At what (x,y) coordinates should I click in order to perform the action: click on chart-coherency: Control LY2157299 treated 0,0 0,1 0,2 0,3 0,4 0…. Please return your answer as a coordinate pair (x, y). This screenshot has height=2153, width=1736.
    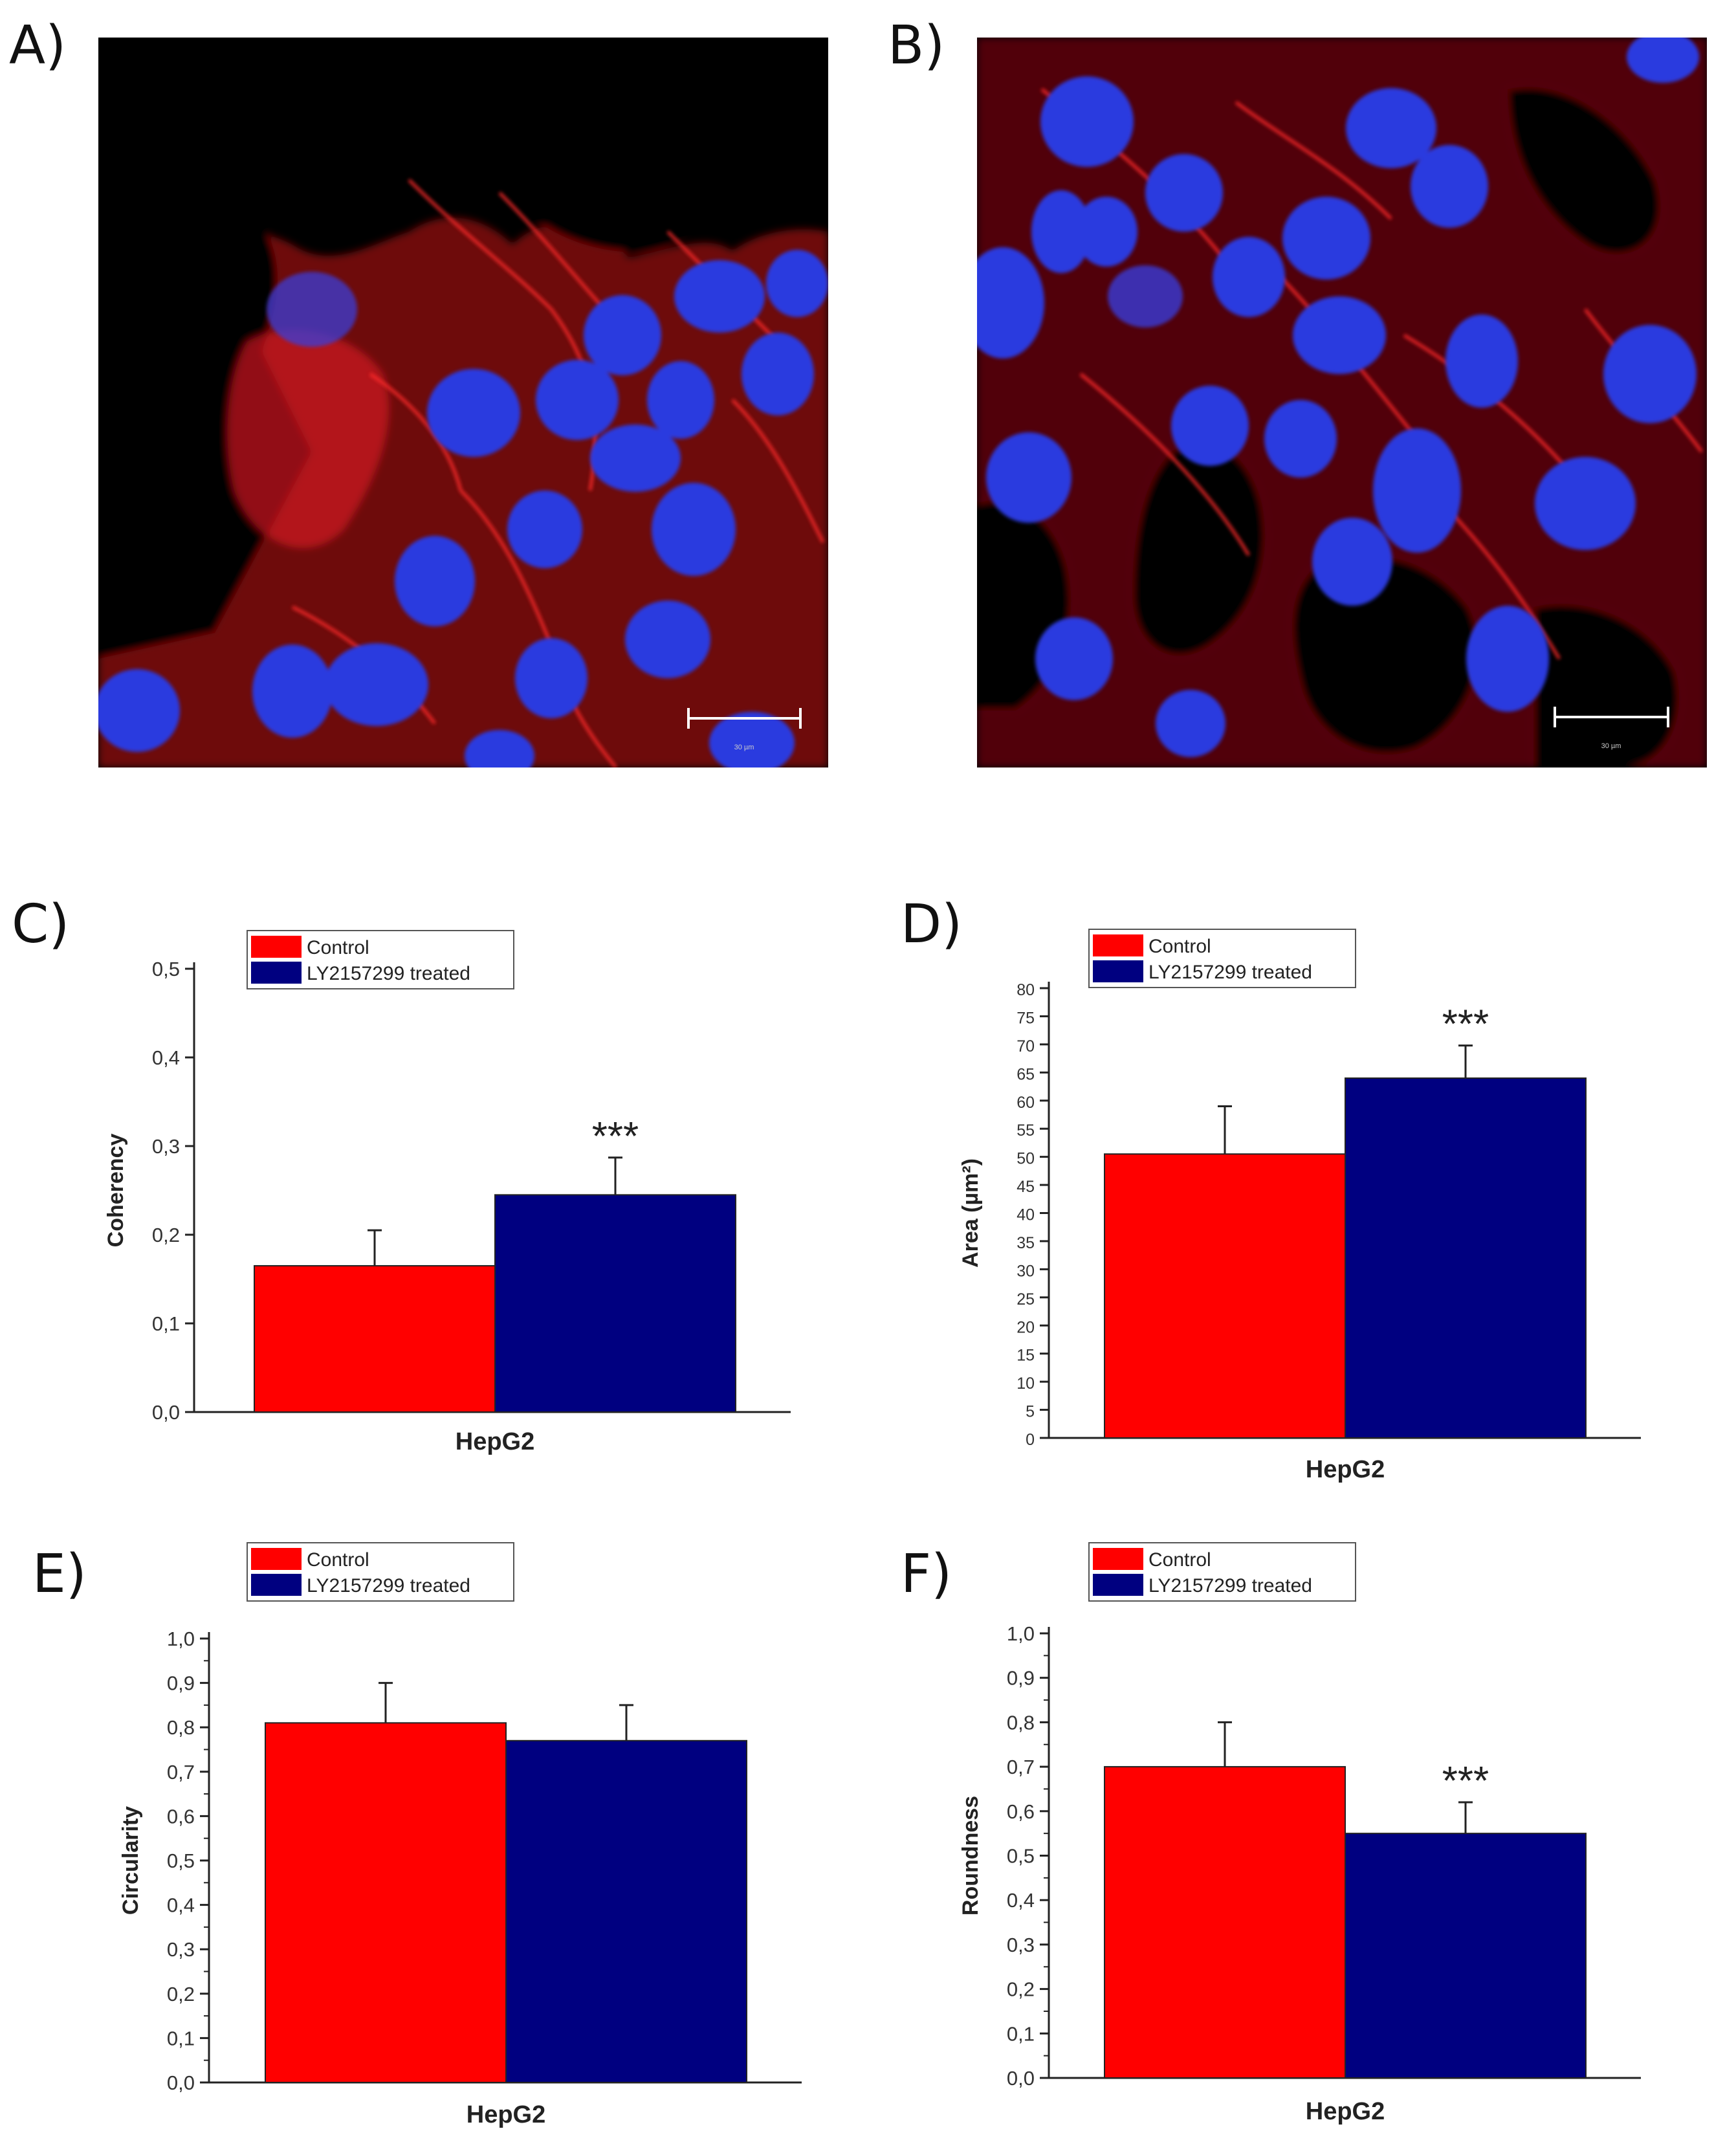
    Looking at the image, I should click on (447, 1192).